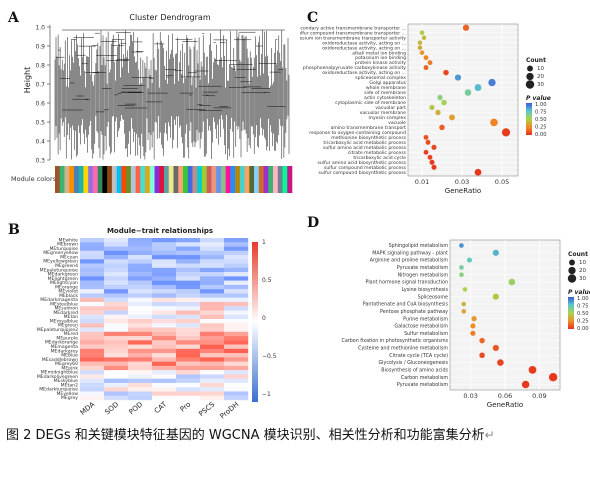  I want to click on dotplot-term-label: Citrate cycle (TCA cycle), so click(418, 356).